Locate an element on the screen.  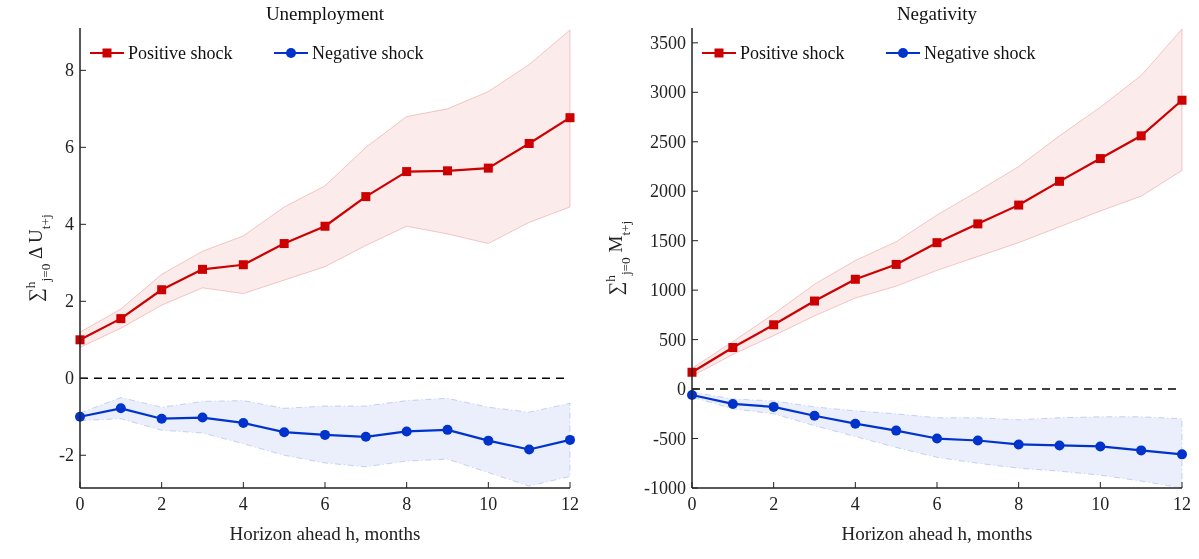
y-tick-label: 2 is located at coordinates (69, 301).